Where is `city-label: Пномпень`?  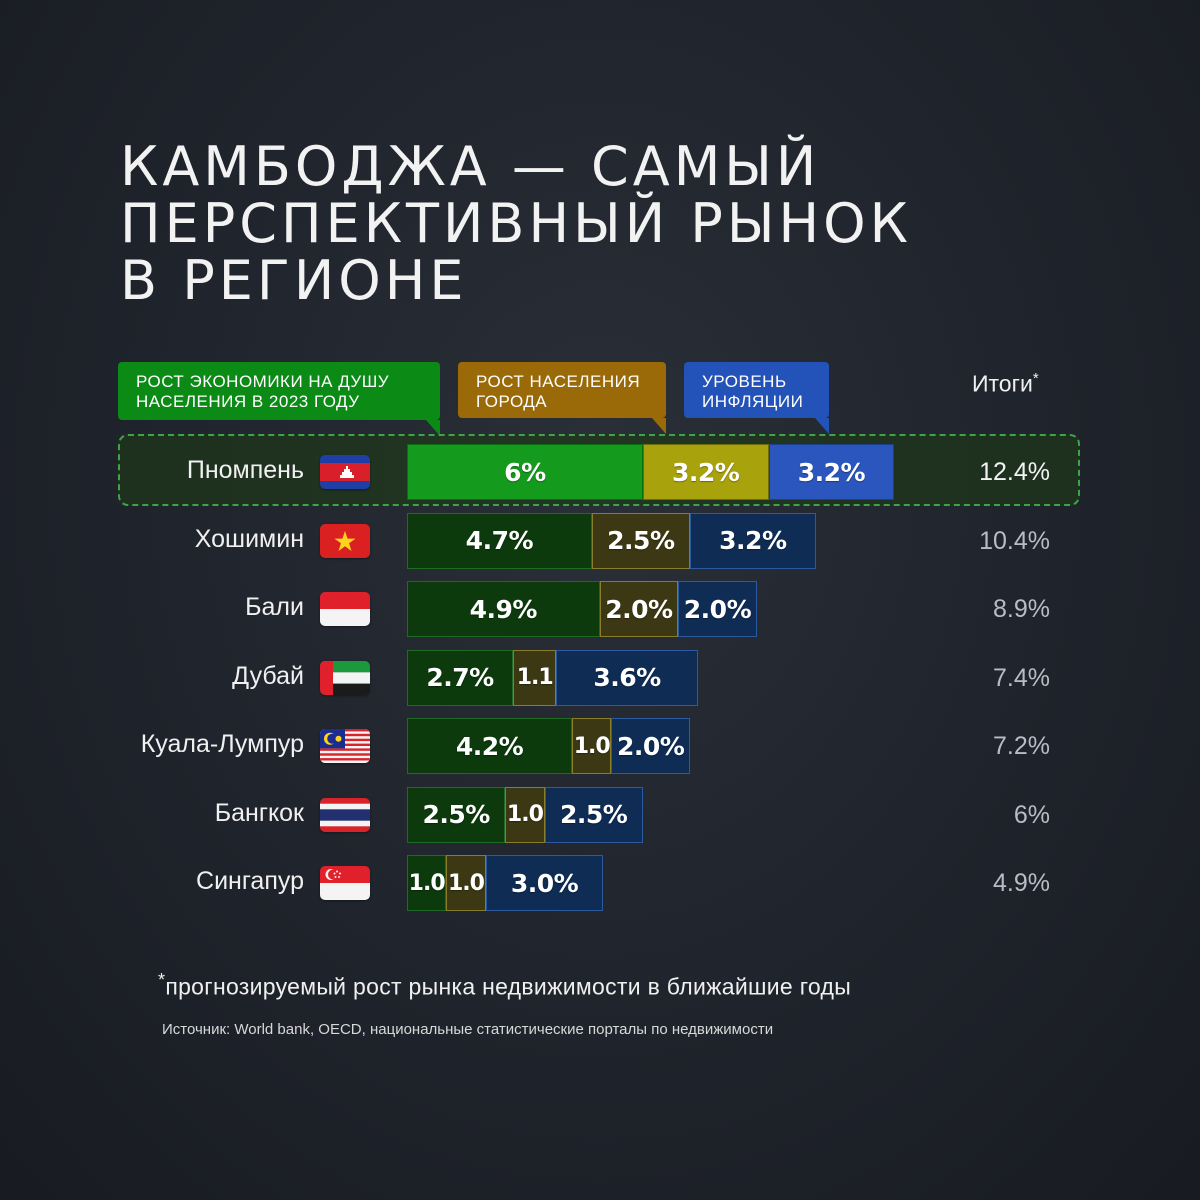 city-label: Пномпень is located at coordinates (245, 470).